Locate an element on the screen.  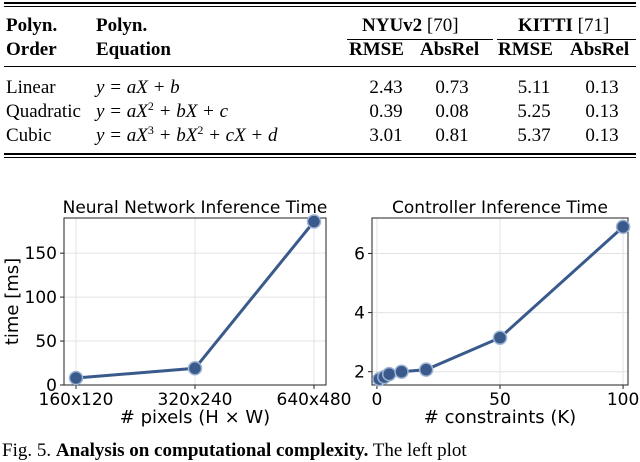
row-cubic-kitti-absrel: 0.13 is located at coordinates (602, 135).